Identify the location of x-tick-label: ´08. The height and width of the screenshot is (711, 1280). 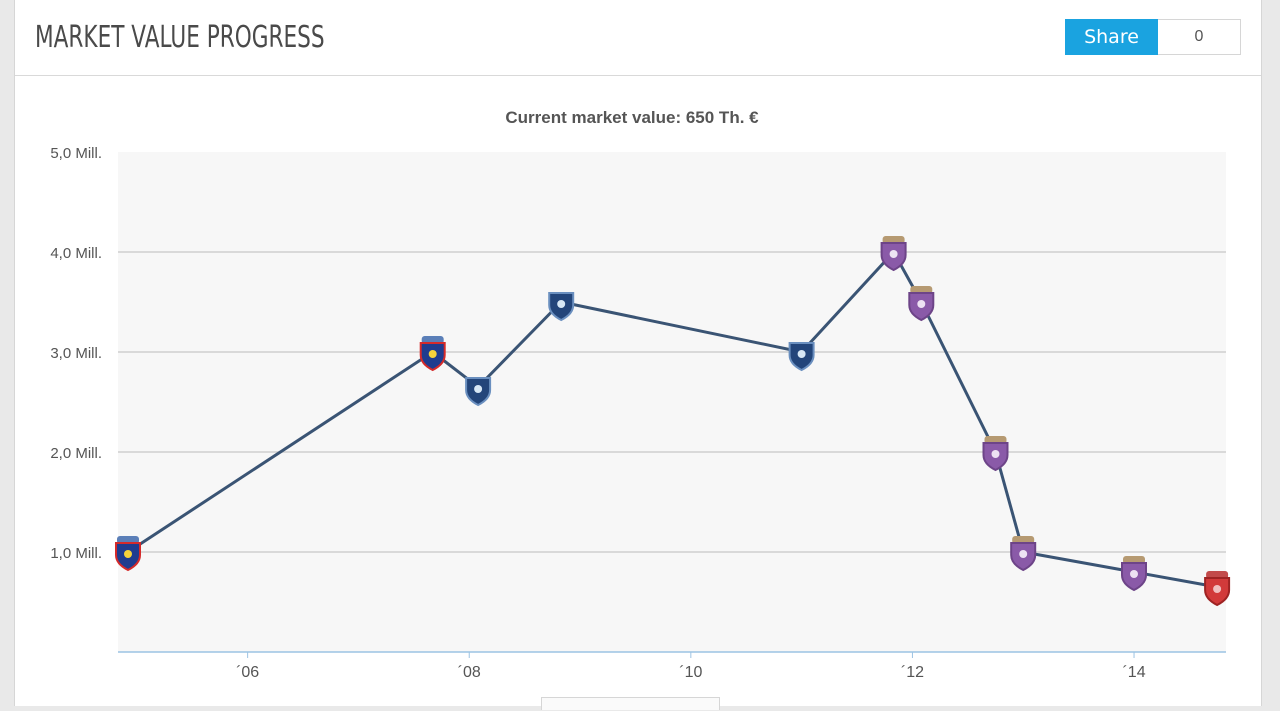
(469, 672).